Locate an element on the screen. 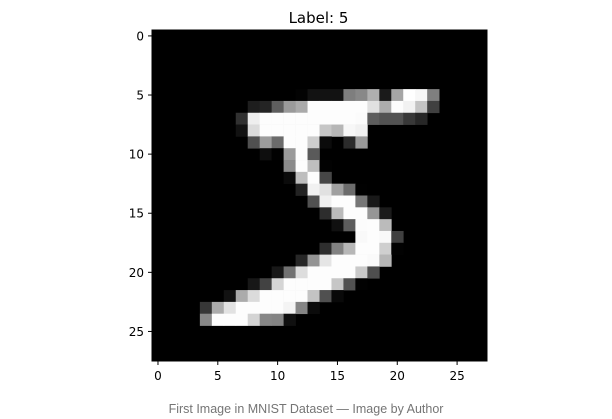 This screenshot has height=419, width=612. x-tick-label: 20 is located at coordinates (397, 376).